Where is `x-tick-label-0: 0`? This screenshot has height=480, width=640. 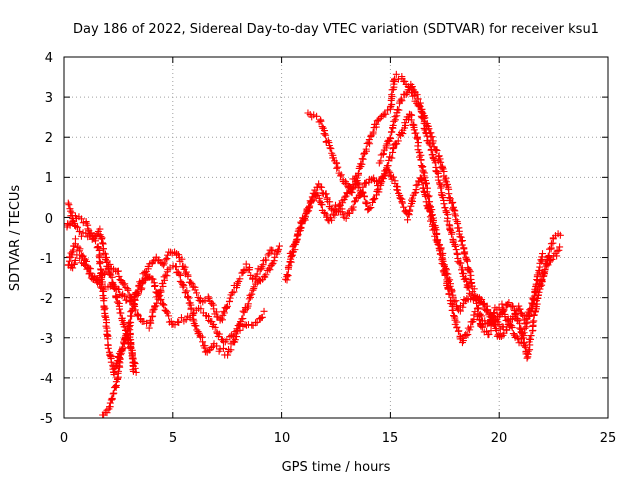 x-tick-label-0: 0 is located at coordinates (64, 438).